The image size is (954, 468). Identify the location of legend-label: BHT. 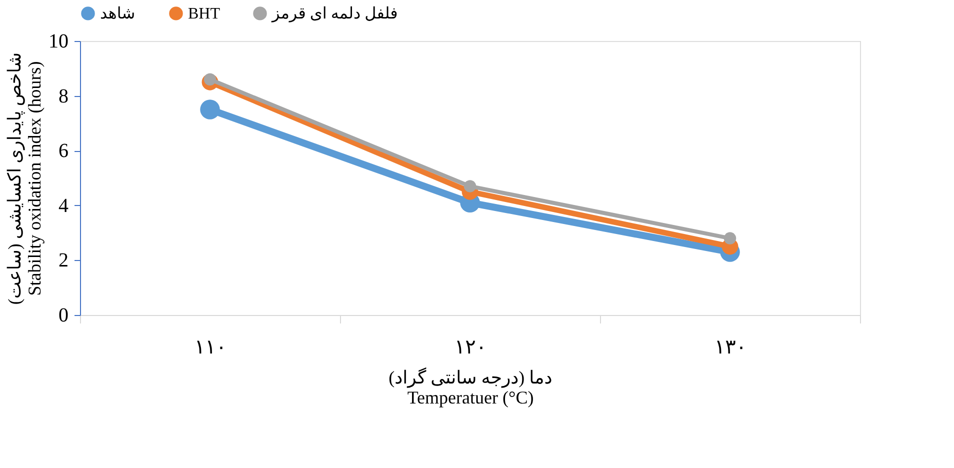
(204, 13).